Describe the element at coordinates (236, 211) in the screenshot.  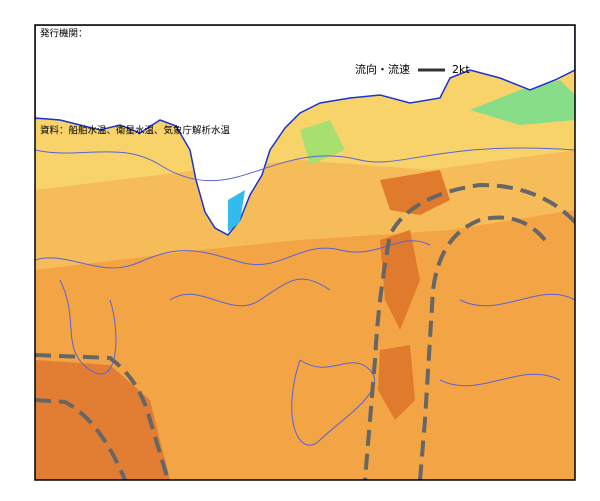
I see `bay` at that location.